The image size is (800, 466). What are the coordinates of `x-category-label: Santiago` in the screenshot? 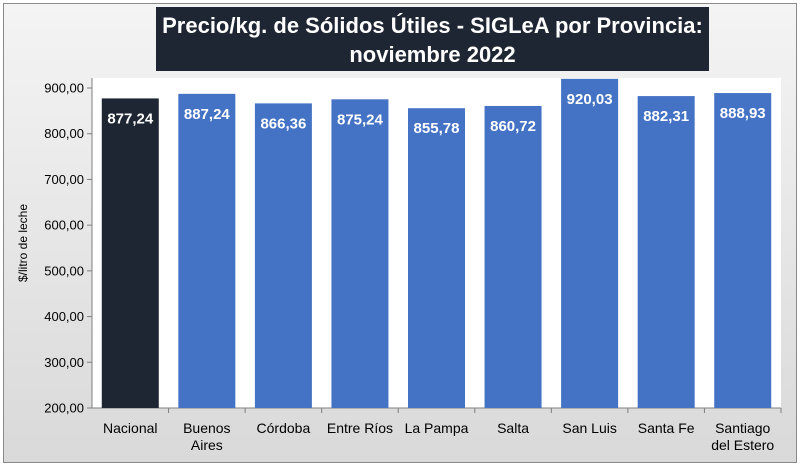 It's located at (742, 428).